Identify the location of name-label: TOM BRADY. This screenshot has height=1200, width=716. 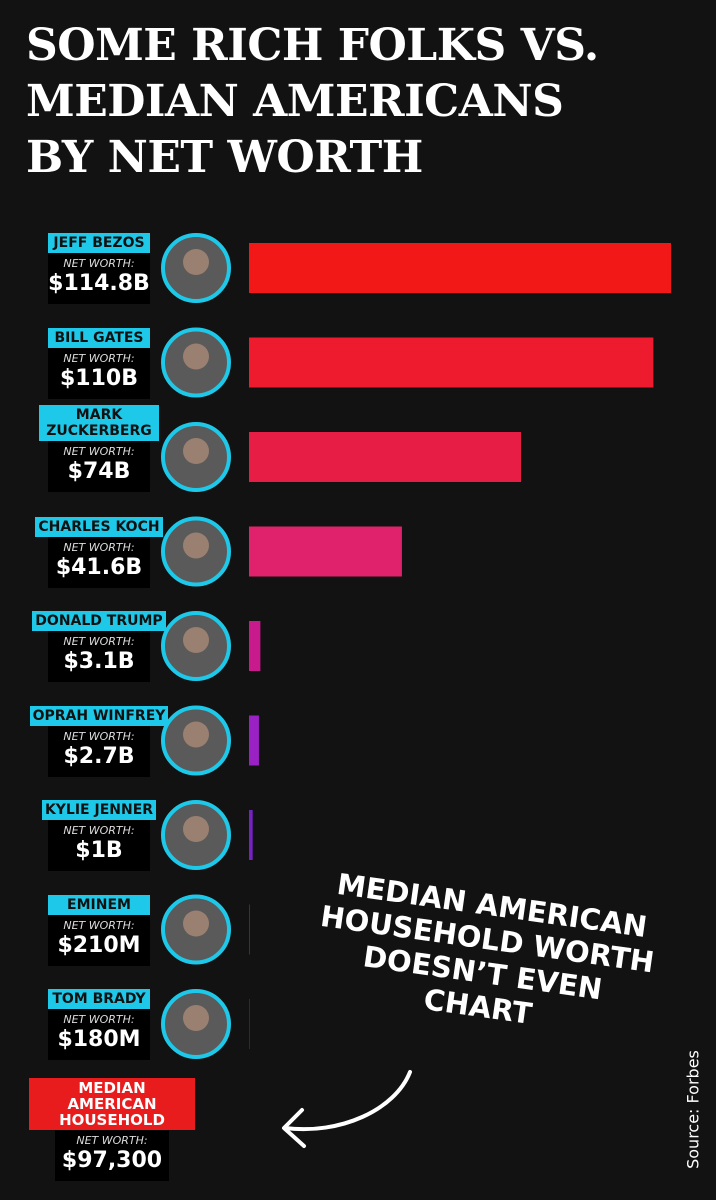
(99, 999).